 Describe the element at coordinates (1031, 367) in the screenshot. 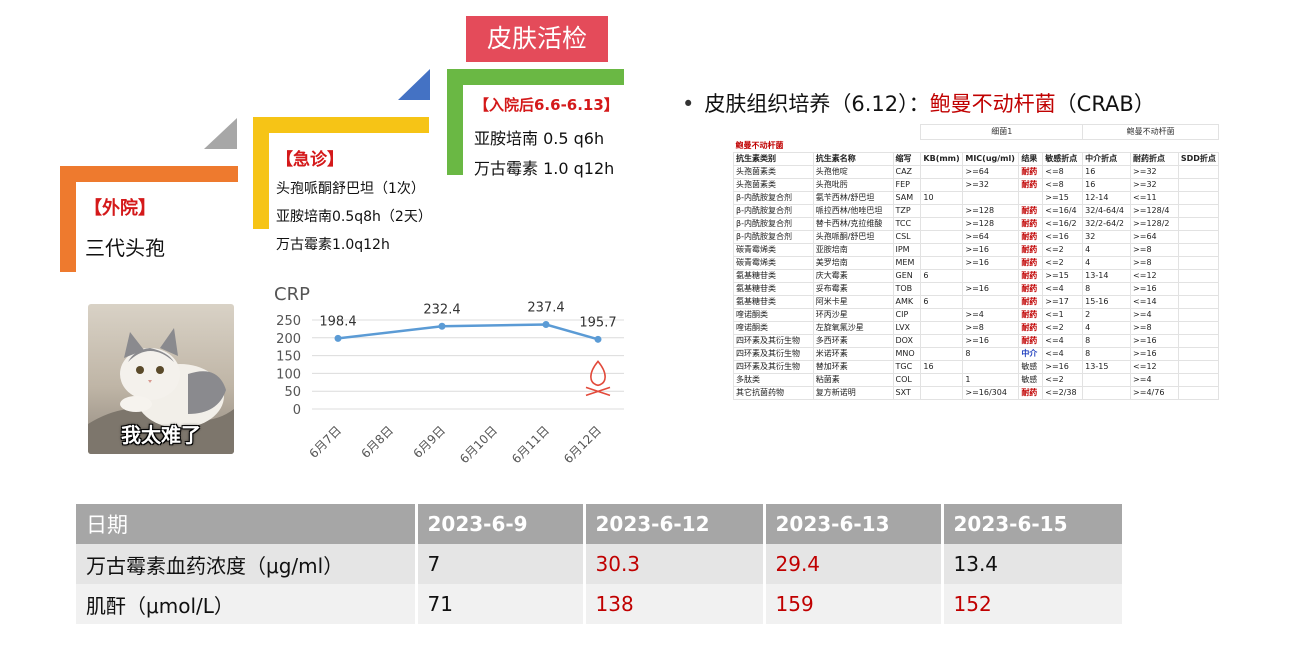

I see `table-cell: 敏感` at that location.